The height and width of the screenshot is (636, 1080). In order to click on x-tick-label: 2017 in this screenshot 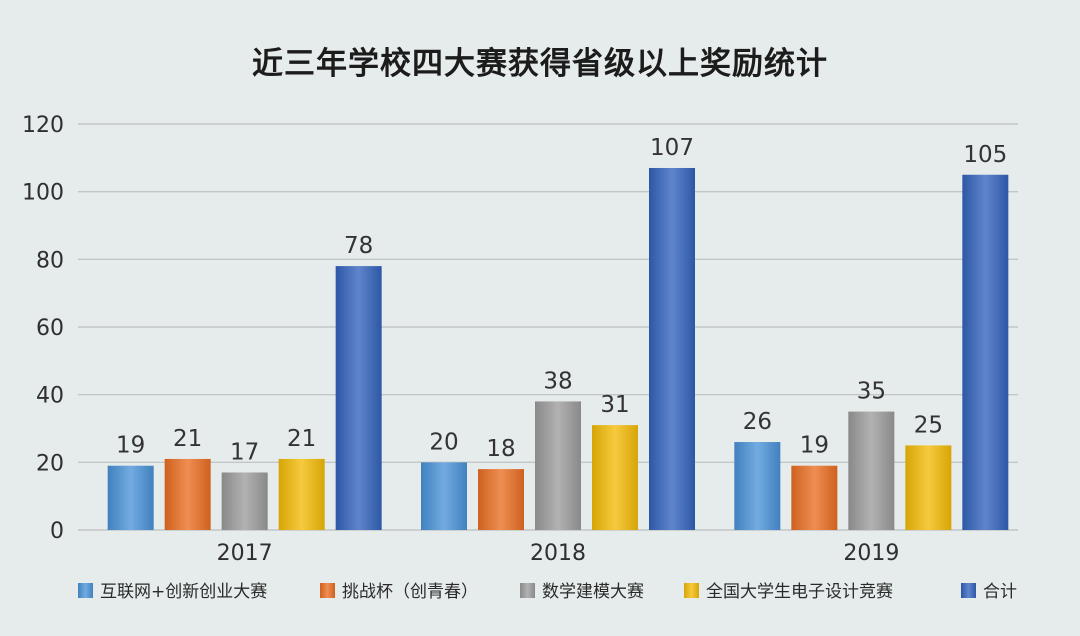, I will do `click(245, 553)`.